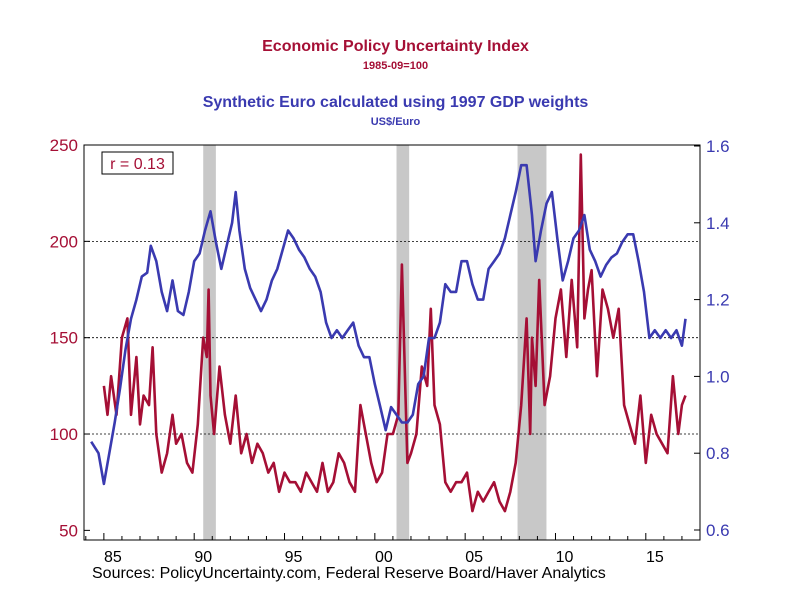  I want to click on correlation-box, so click(137, 163).